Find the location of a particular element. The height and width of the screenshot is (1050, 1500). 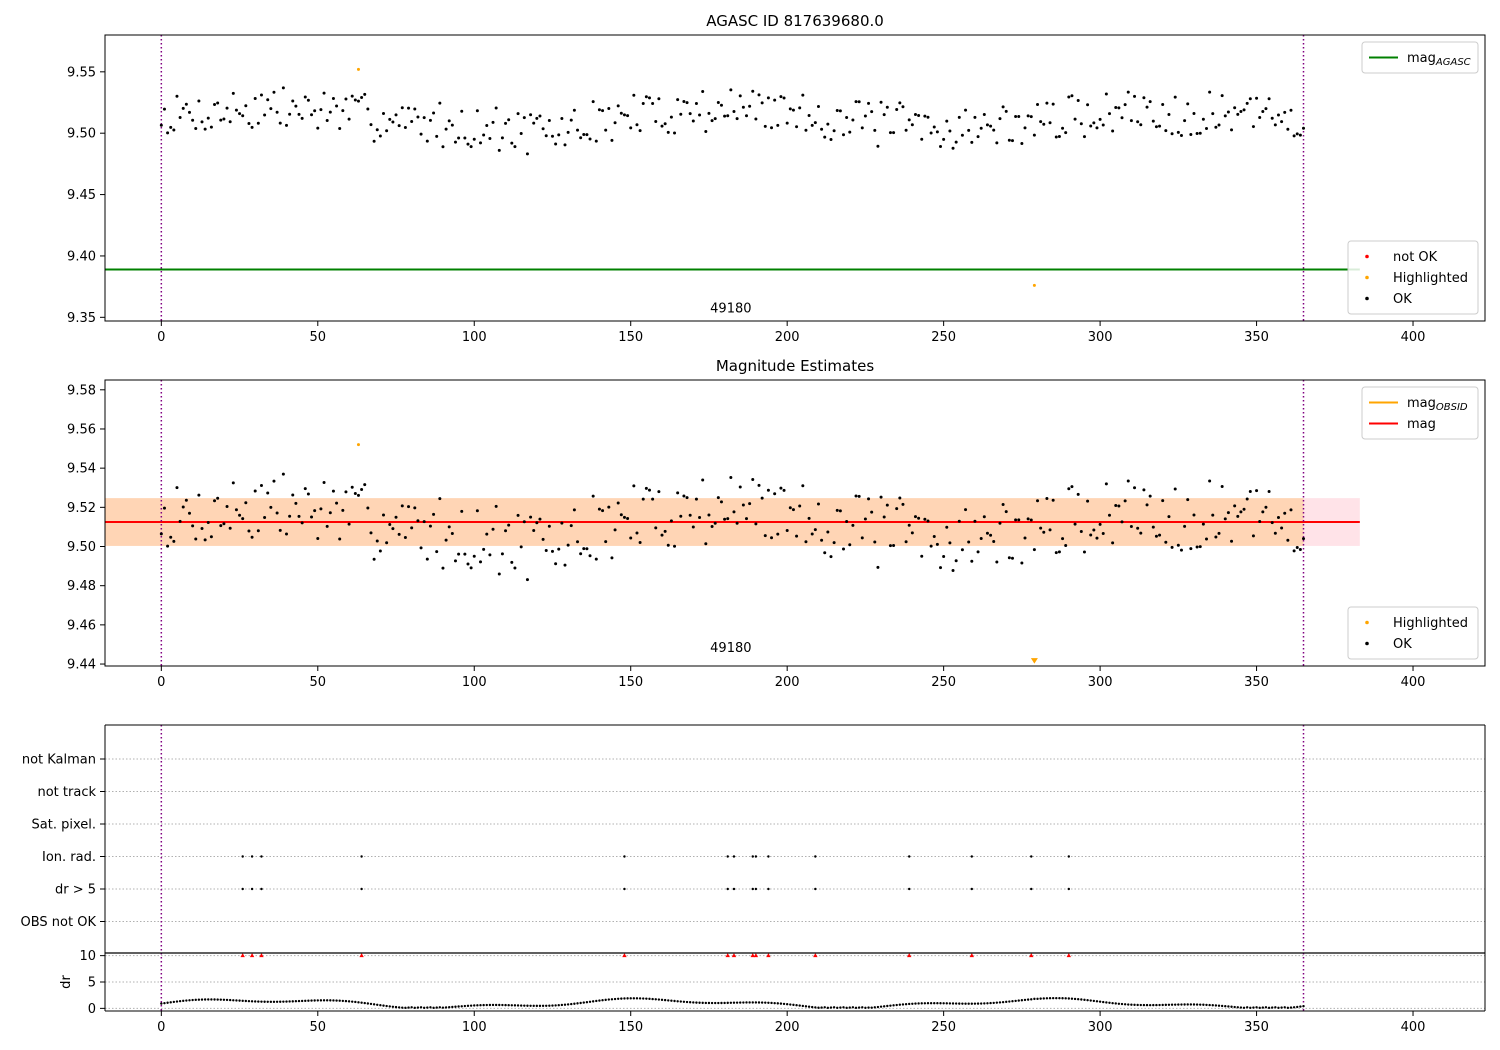

legend-frame is located at coordinates (1413, 633).